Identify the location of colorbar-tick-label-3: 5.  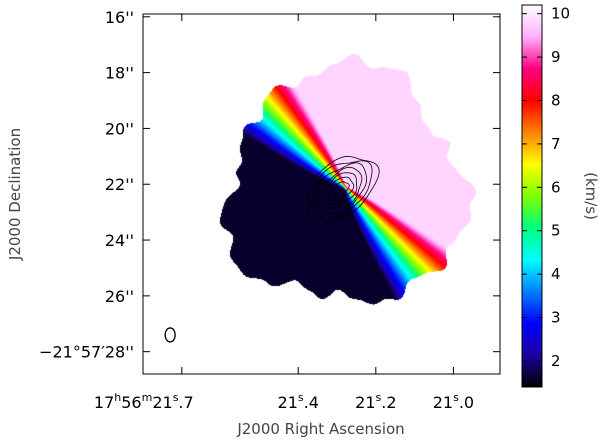
(556, 231).